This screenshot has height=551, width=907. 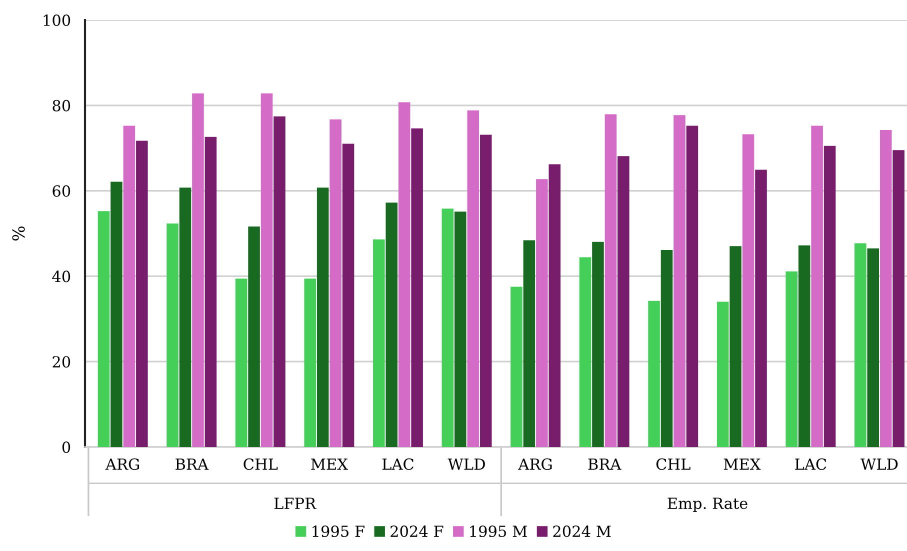 I want to click on y-axis-title: %, so click(x=18, y=233).